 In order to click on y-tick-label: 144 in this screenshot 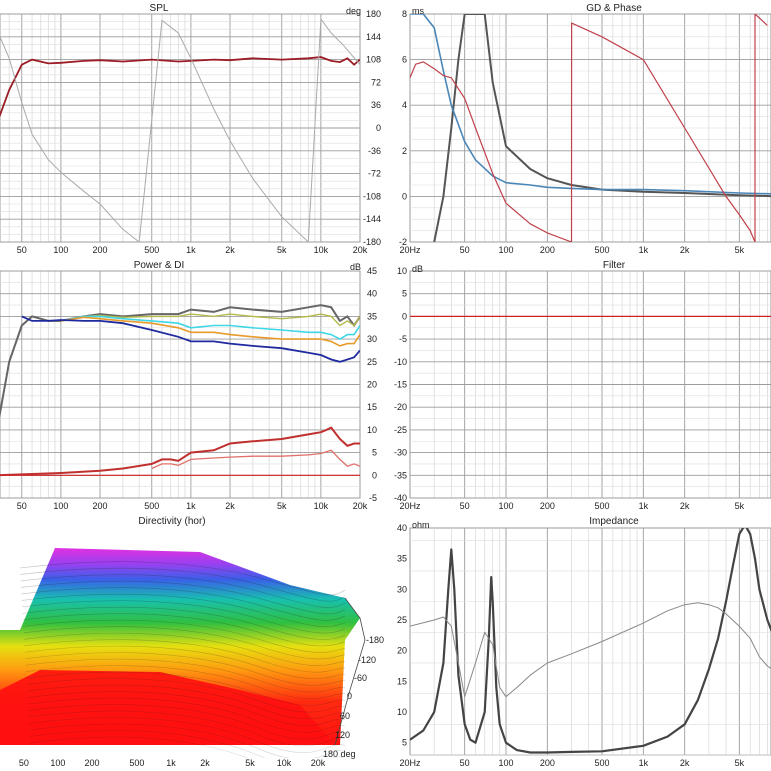, I will do `click(373, 37)`.